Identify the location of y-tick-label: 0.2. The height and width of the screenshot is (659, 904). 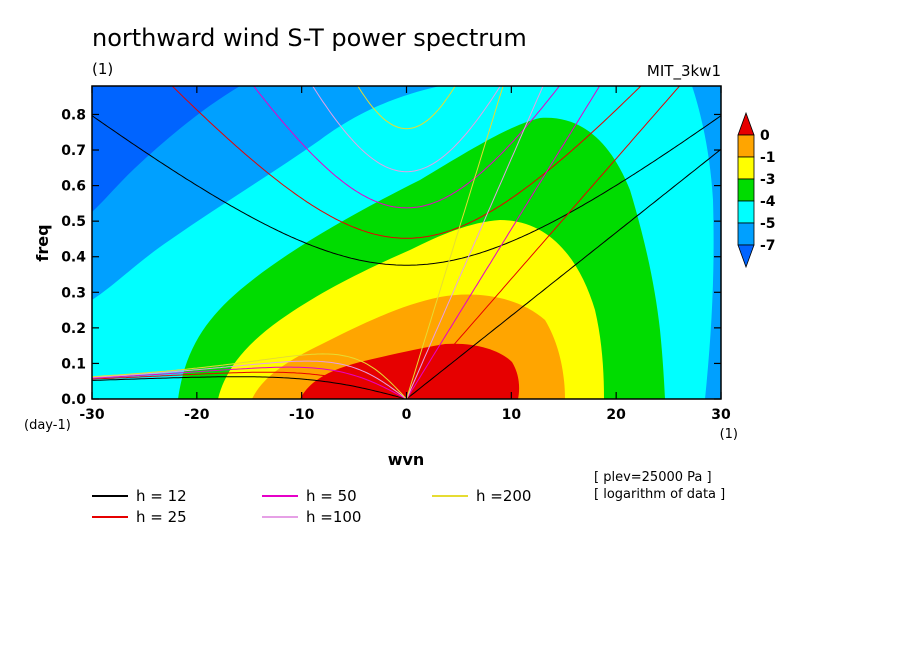
(73, 329).